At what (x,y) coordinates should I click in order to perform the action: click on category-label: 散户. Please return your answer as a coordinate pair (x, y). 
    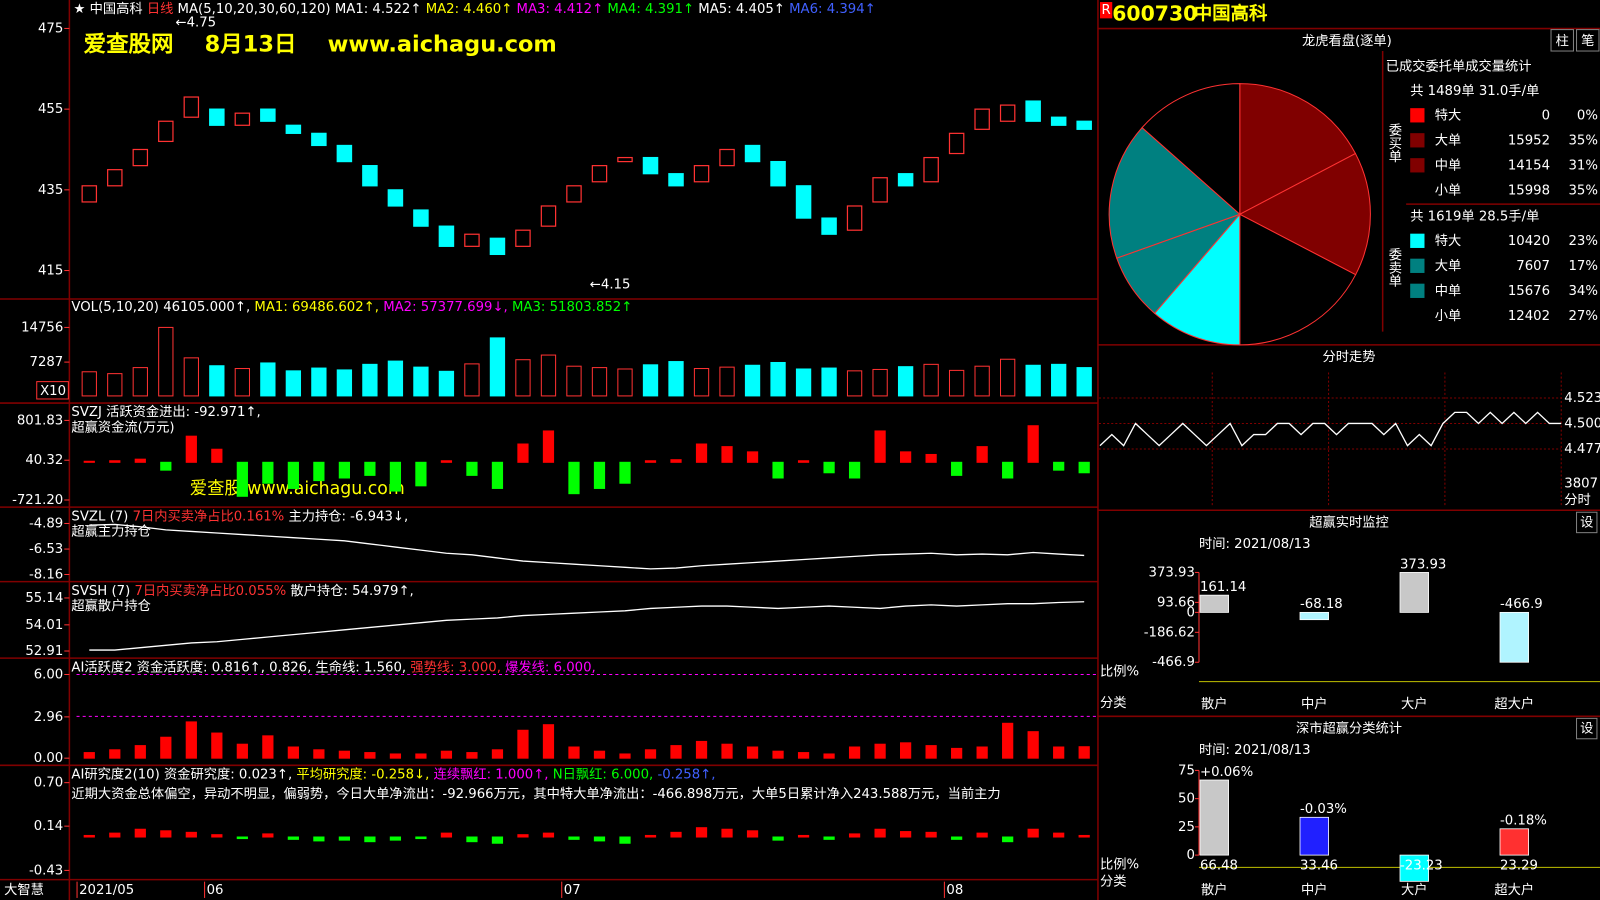
    Looking at the image, I should click on (1214, 889).